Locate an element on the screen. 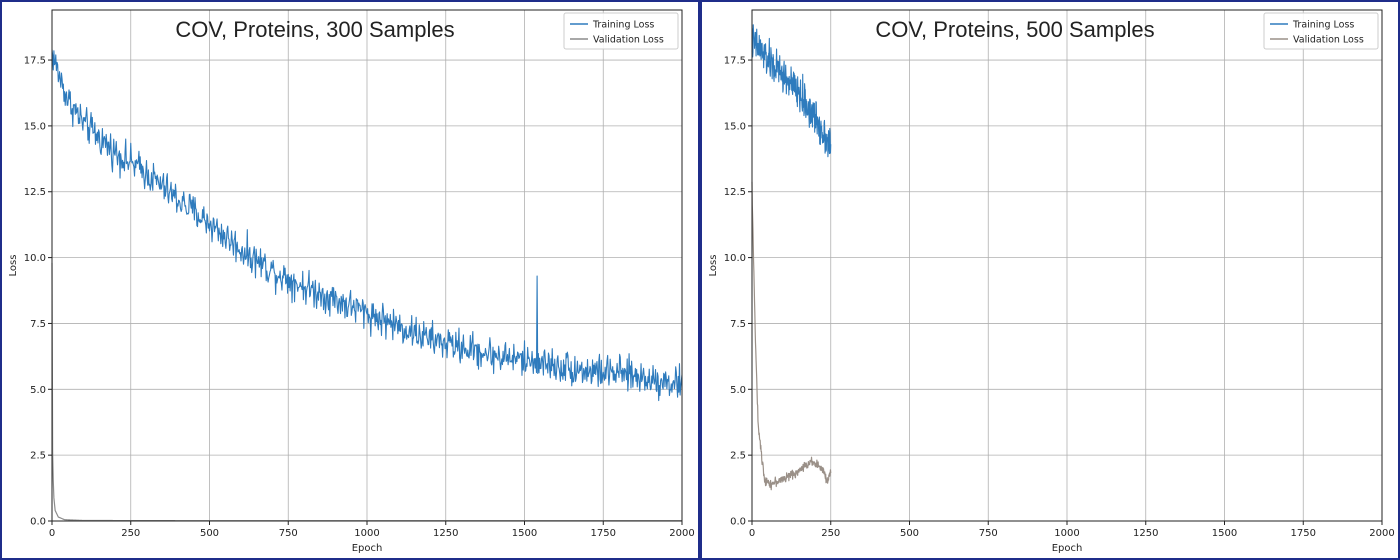 The height and width of the screenshot is (560, 1400). series-line-training-loss is located at coordinates (791, 91).